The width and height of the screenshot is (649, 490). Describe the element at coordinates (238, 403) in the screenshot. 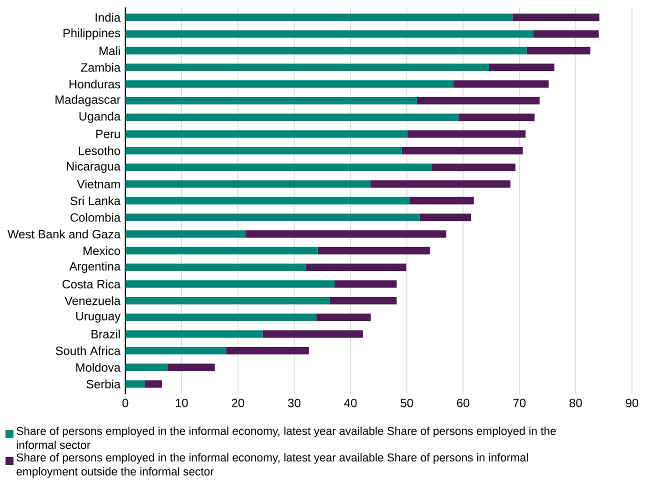

I see `x-tick-label: 20` at that location.